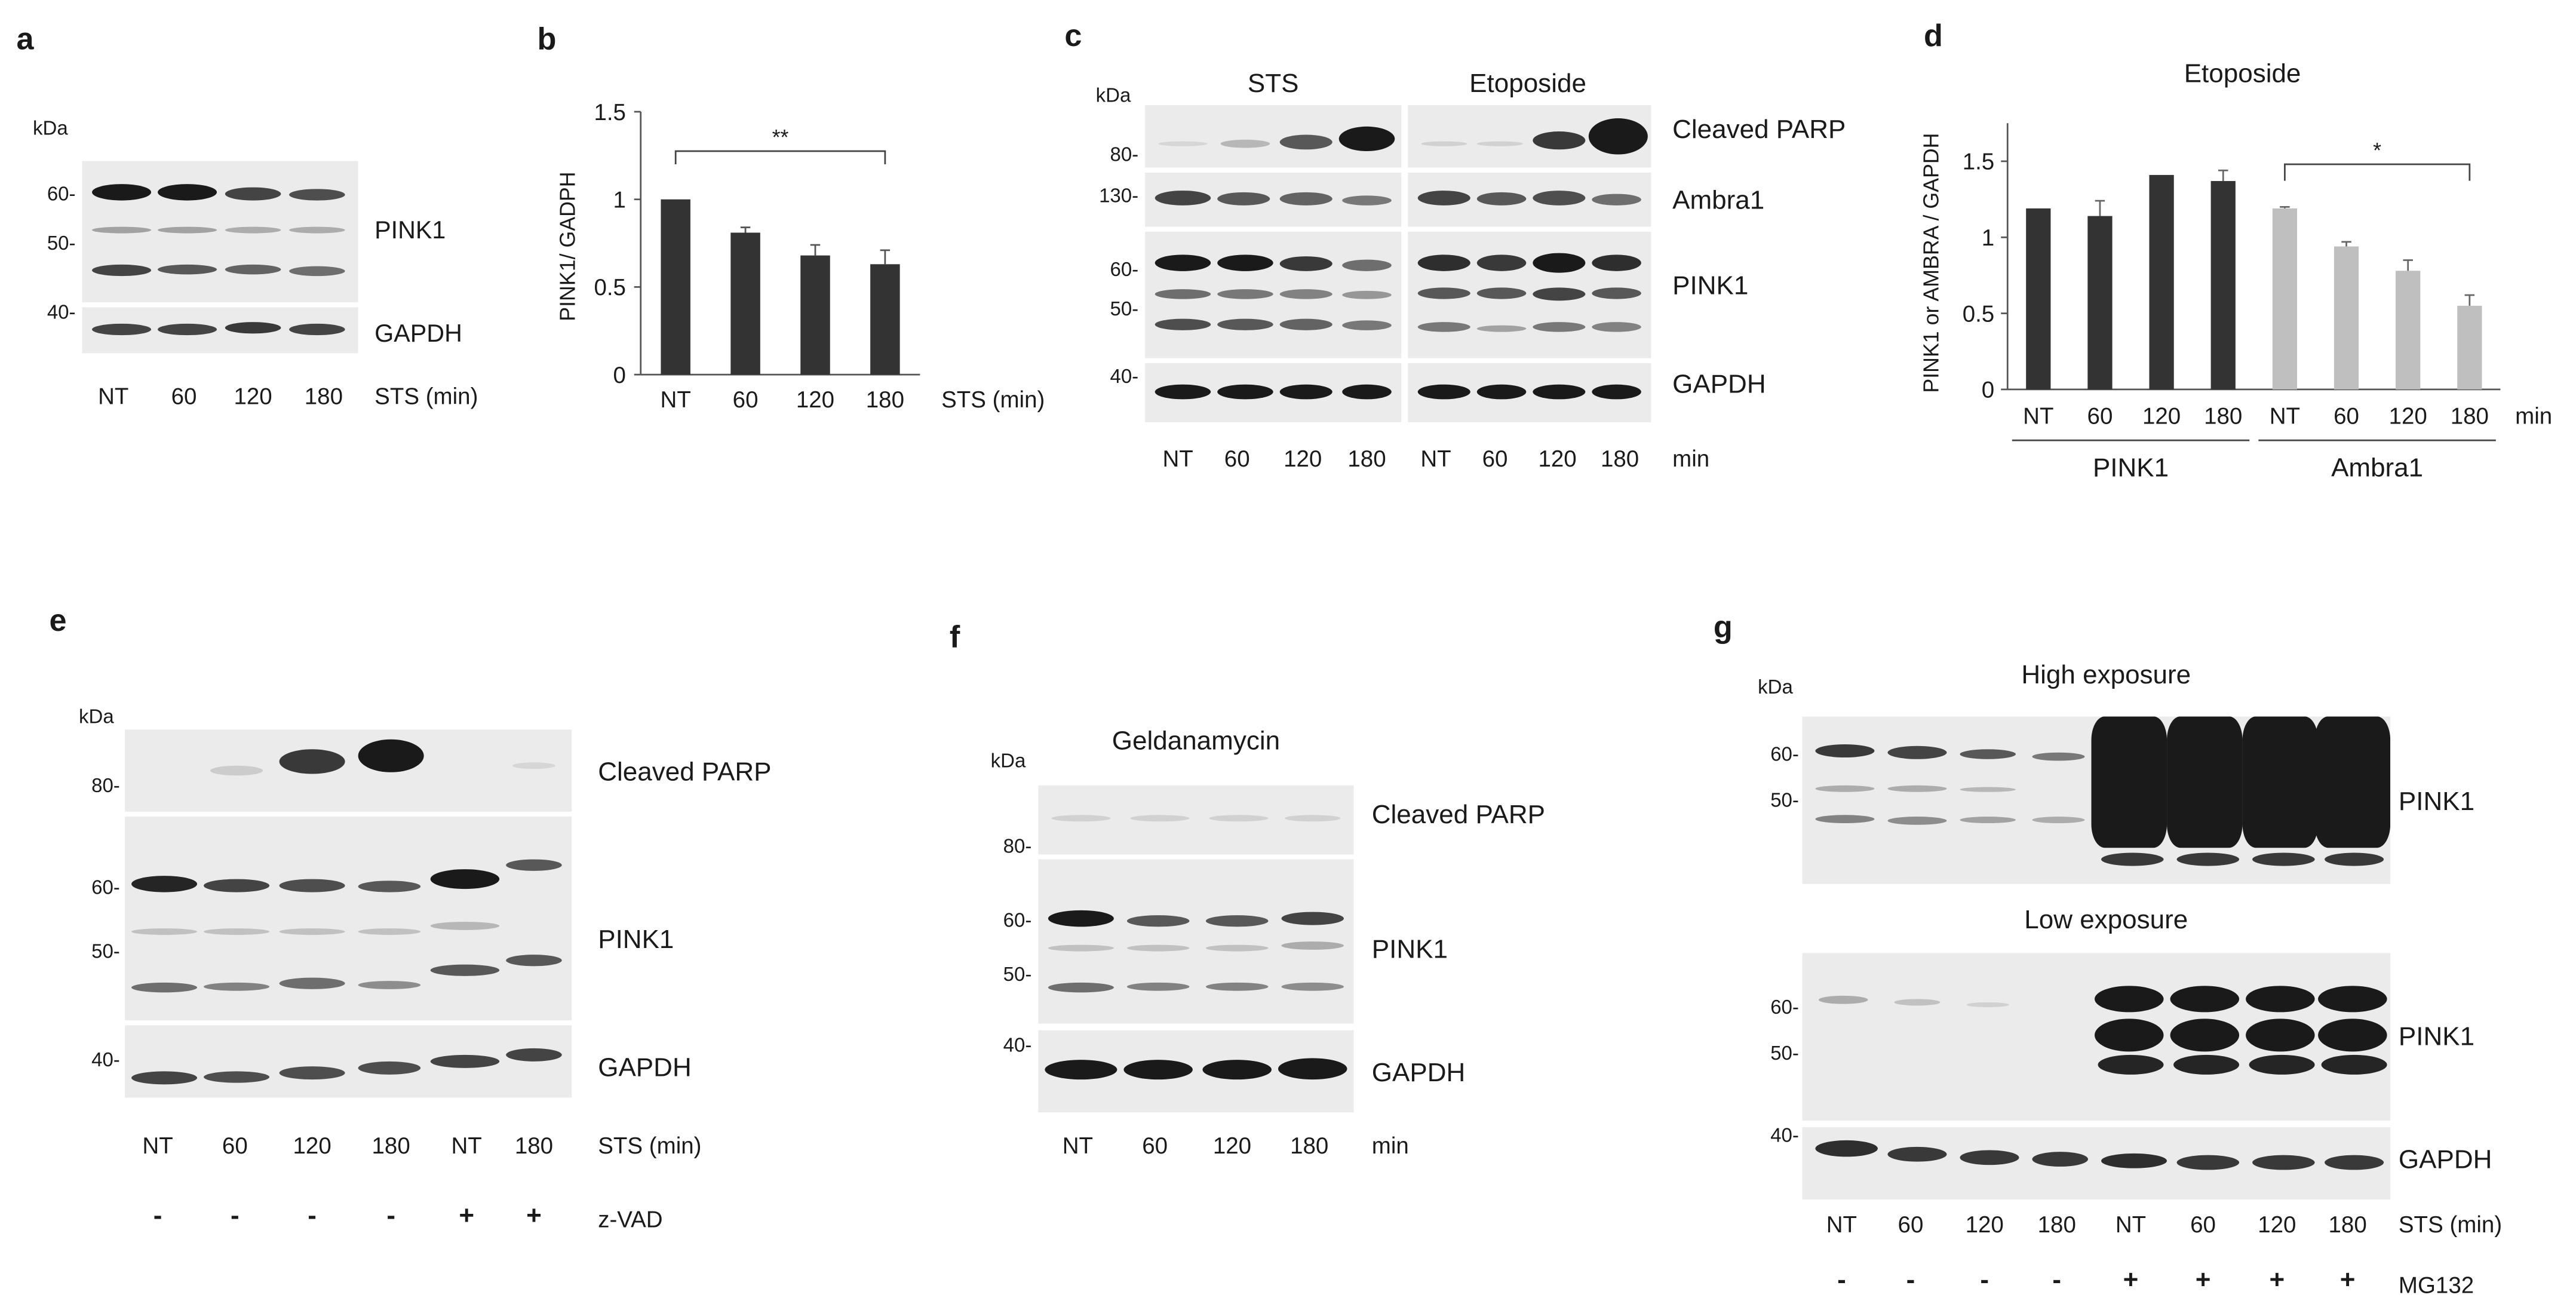 This screenshot has width=2576, height=1313. Describe the element at coordinates (2203, 1280) in the screenshot. I see `treat-g-6: +` at that location.